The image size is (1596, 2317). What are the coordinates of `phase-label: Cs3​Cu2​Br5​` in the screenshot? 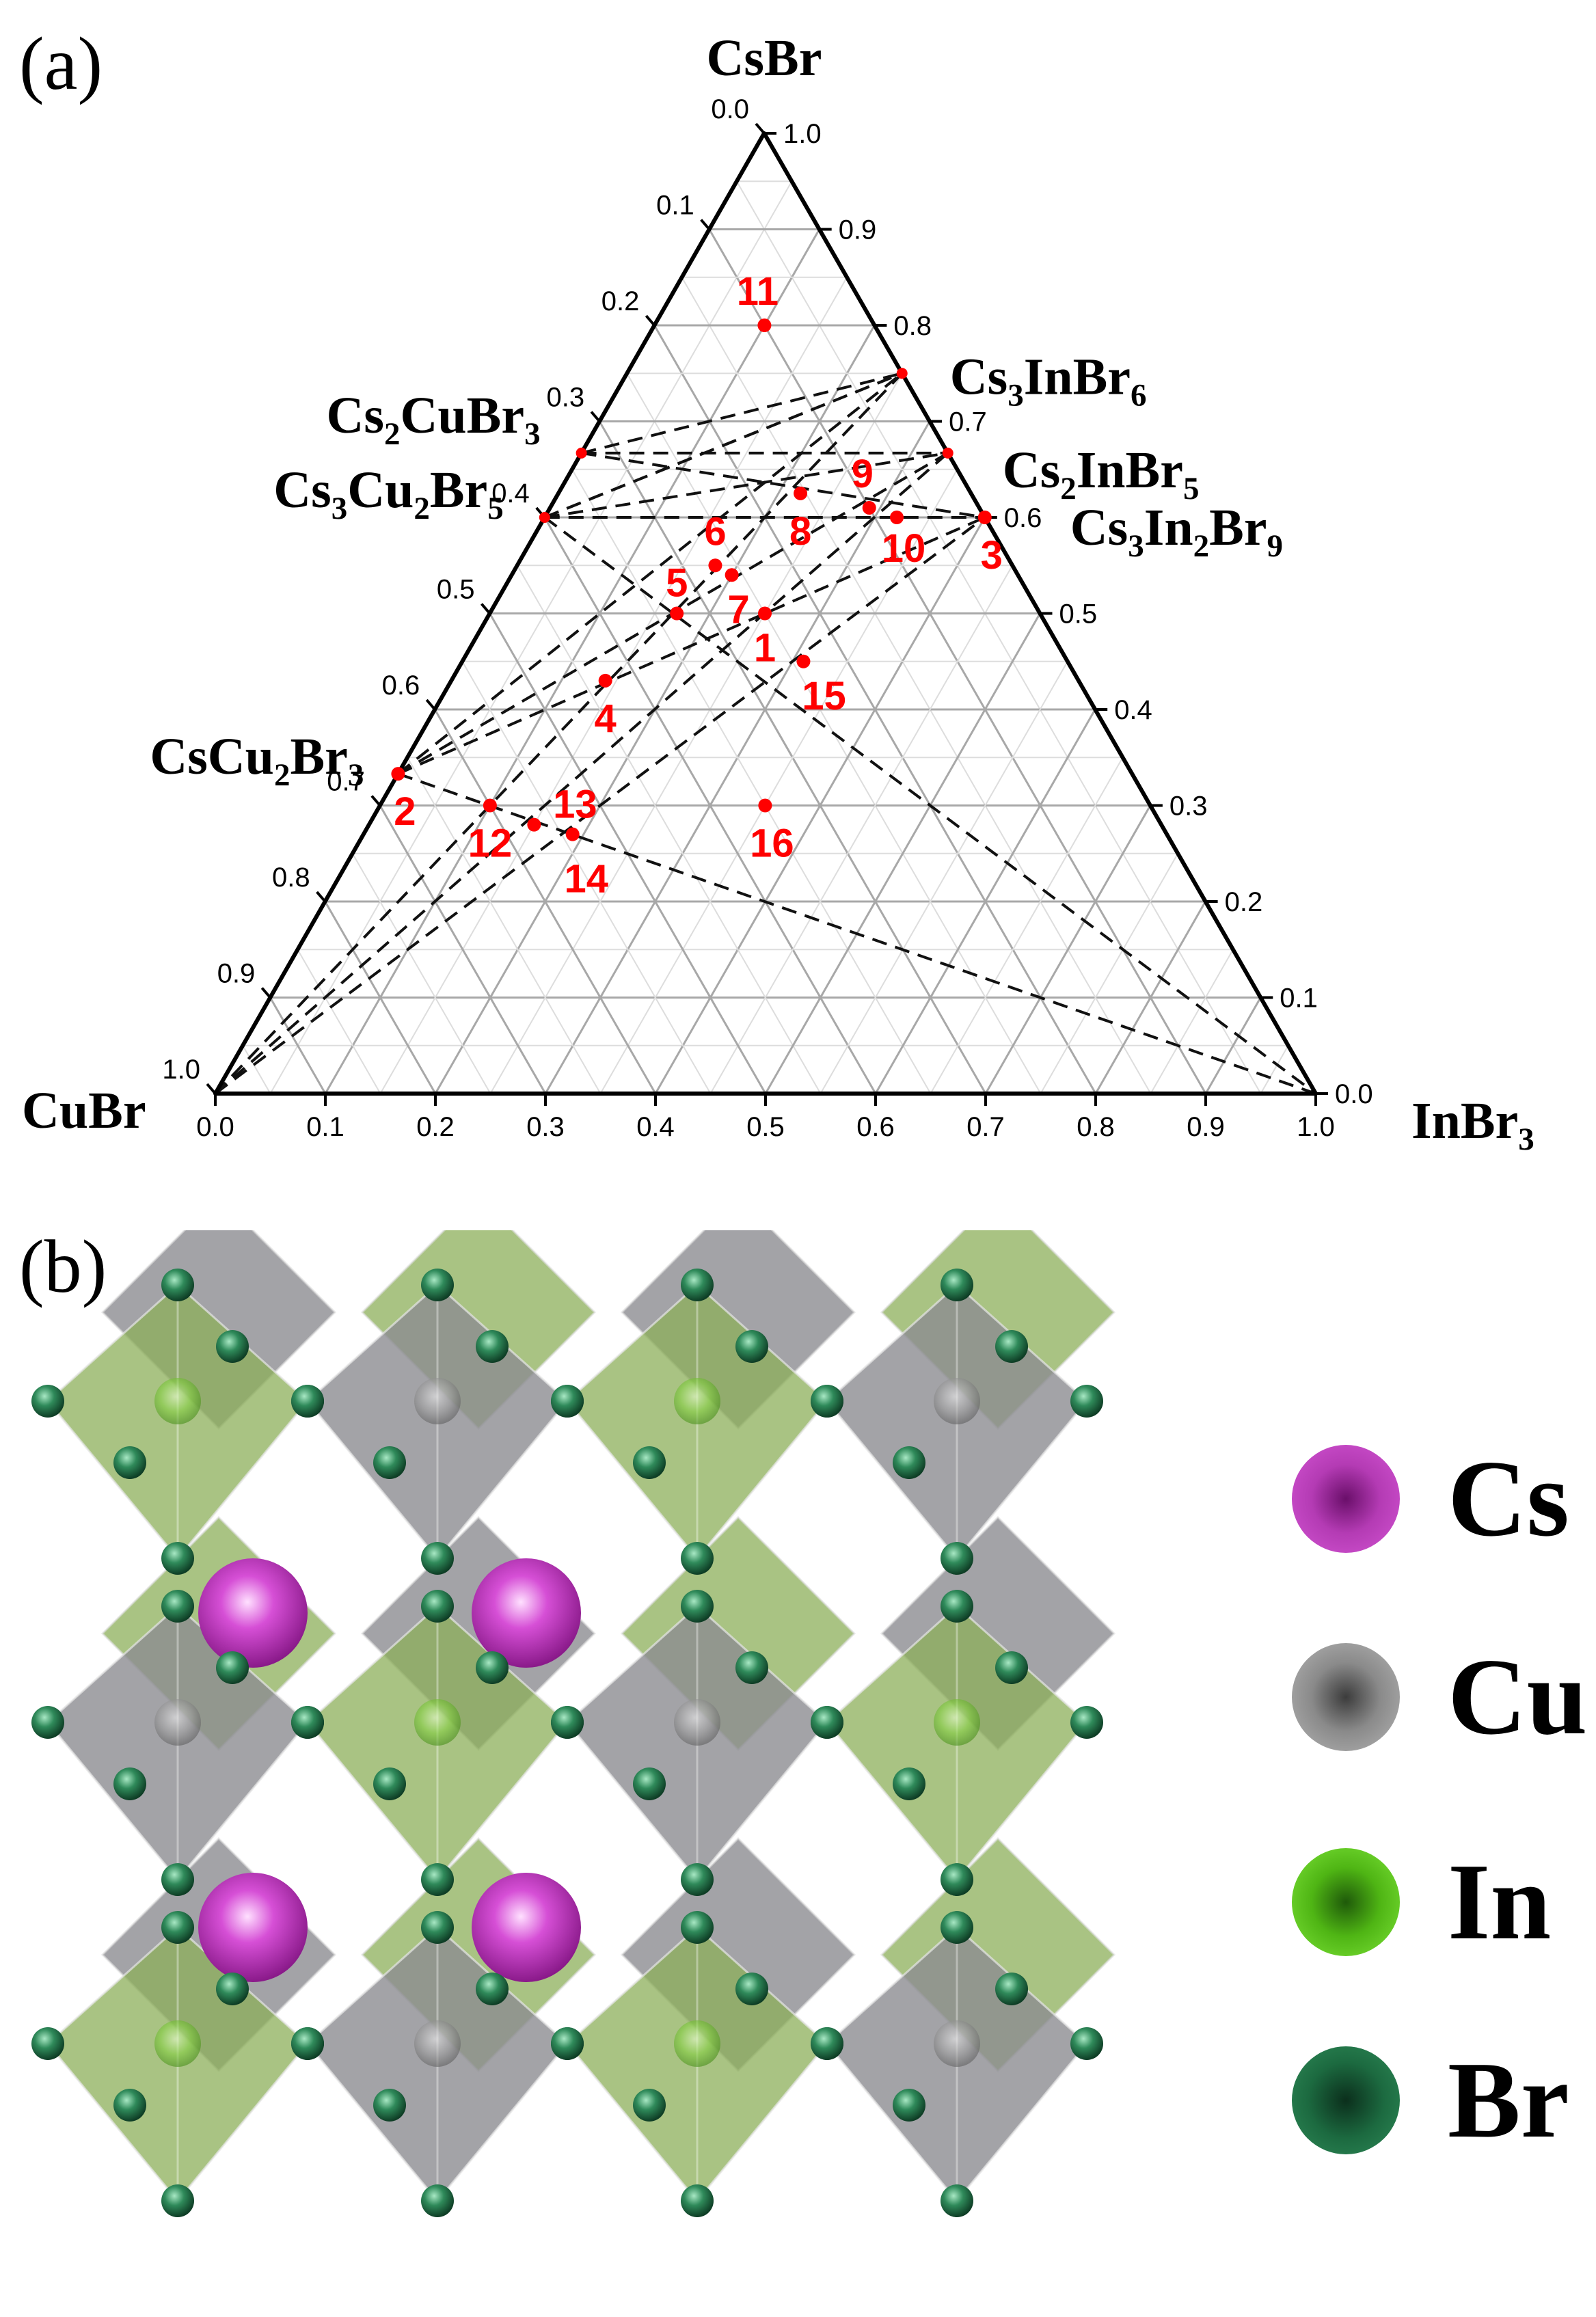 It's located at (388, 493).